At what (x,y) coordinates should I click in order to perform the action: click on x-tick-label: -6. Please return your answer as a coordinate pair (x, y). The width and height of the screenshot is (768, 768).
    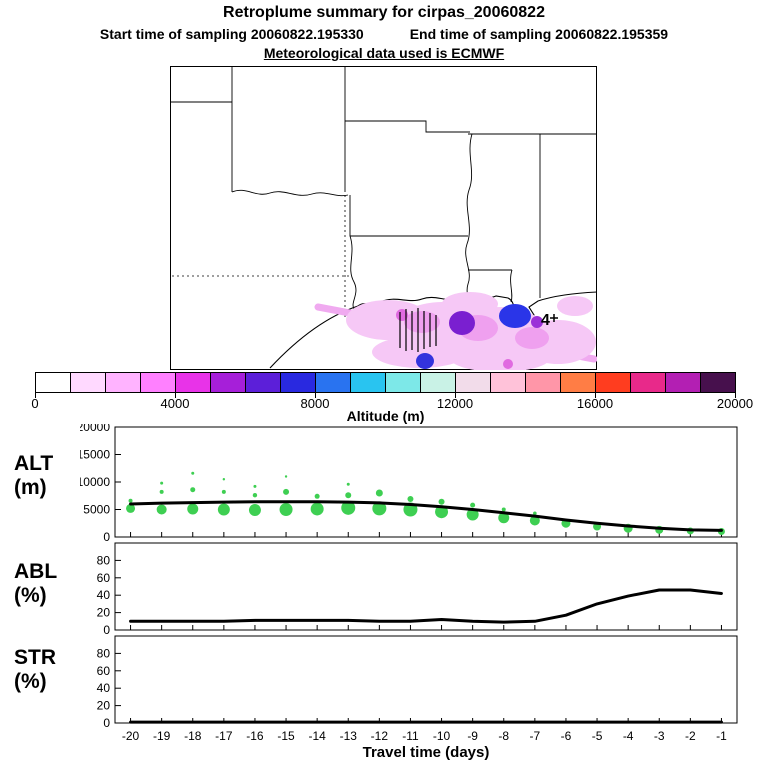
    Looking at the image, I should click on (566, 736).